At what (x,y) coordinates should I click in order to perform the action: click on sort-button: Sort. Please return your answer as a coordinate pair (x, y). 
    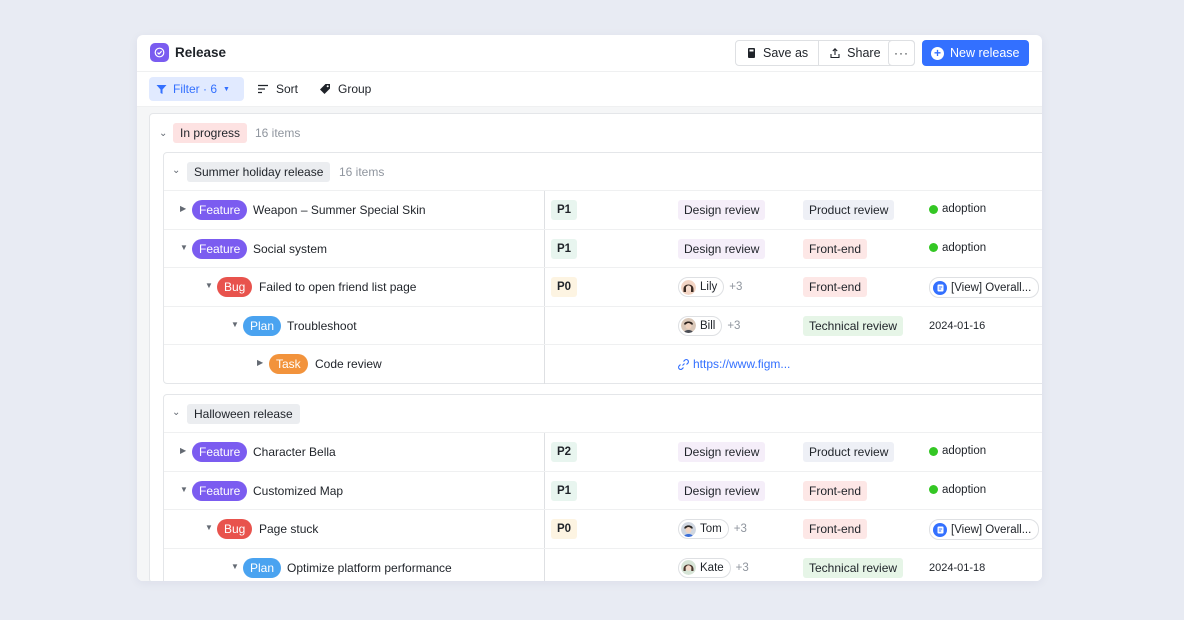
    Looking at the image, I should click on (277, 89).